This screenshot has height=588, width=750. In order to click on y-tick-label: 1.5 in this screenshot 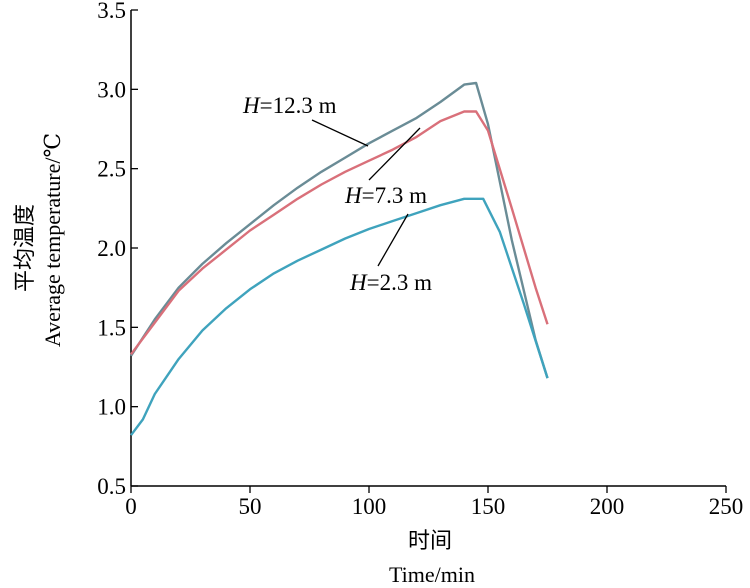, I will do `click(111, 327)`.